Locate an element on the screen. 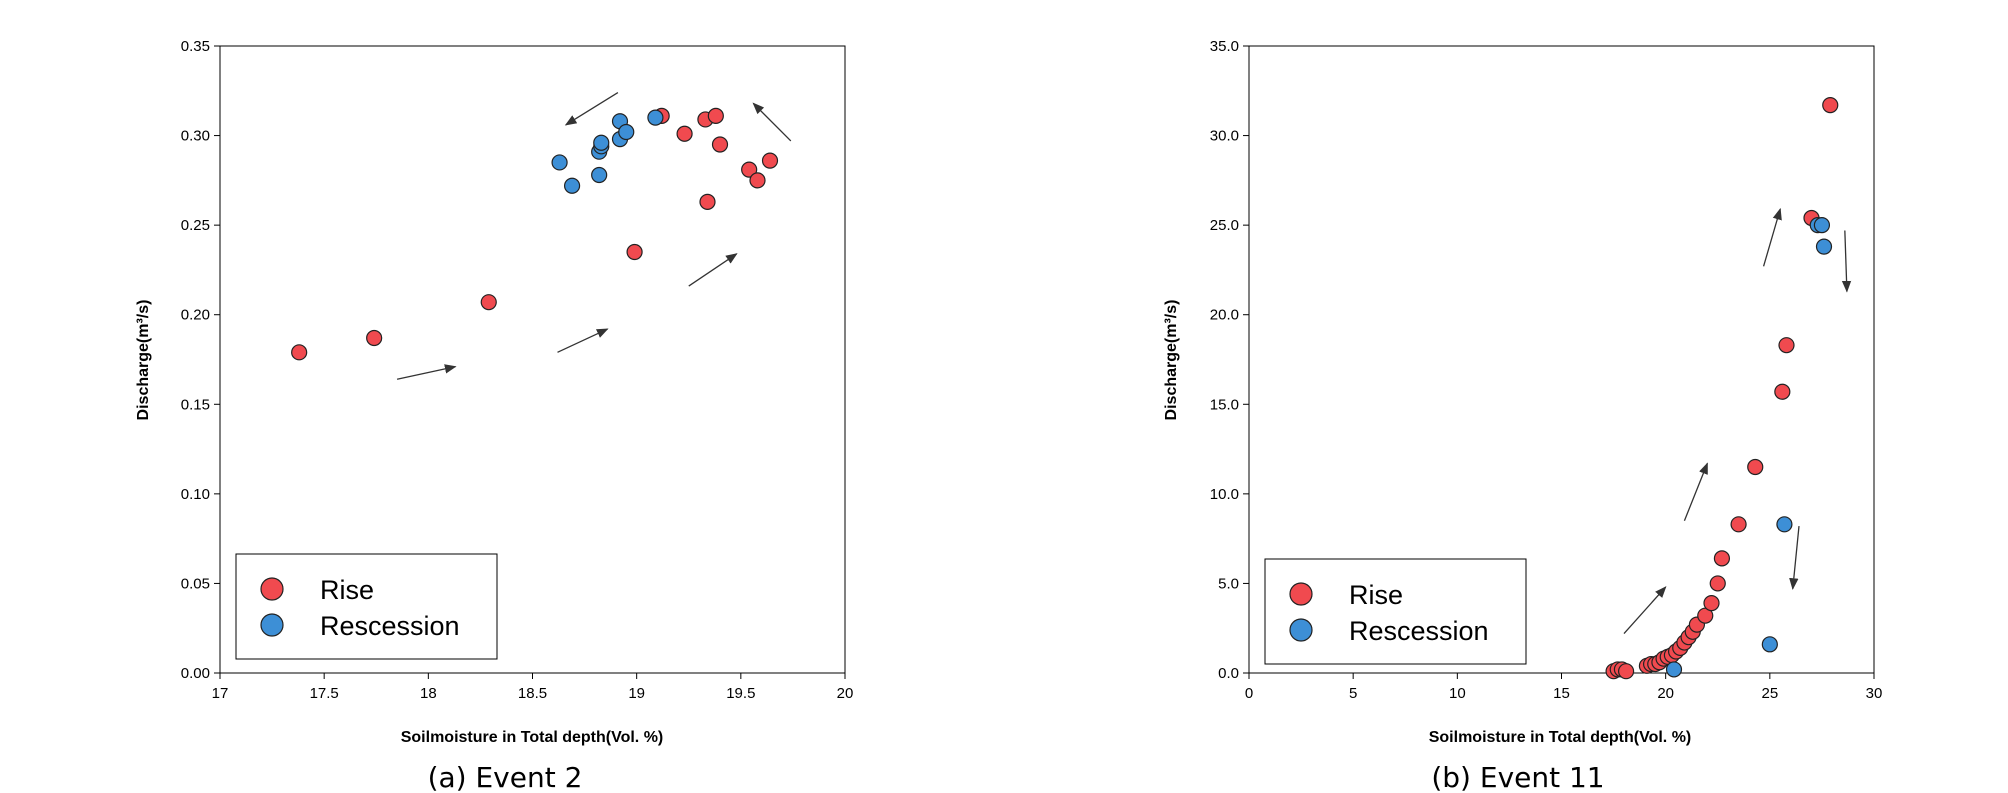 Image resolution: width=2008 pixels, height=793 pixels. x-tick-label: 30 is located at coordinates (1874, 693).